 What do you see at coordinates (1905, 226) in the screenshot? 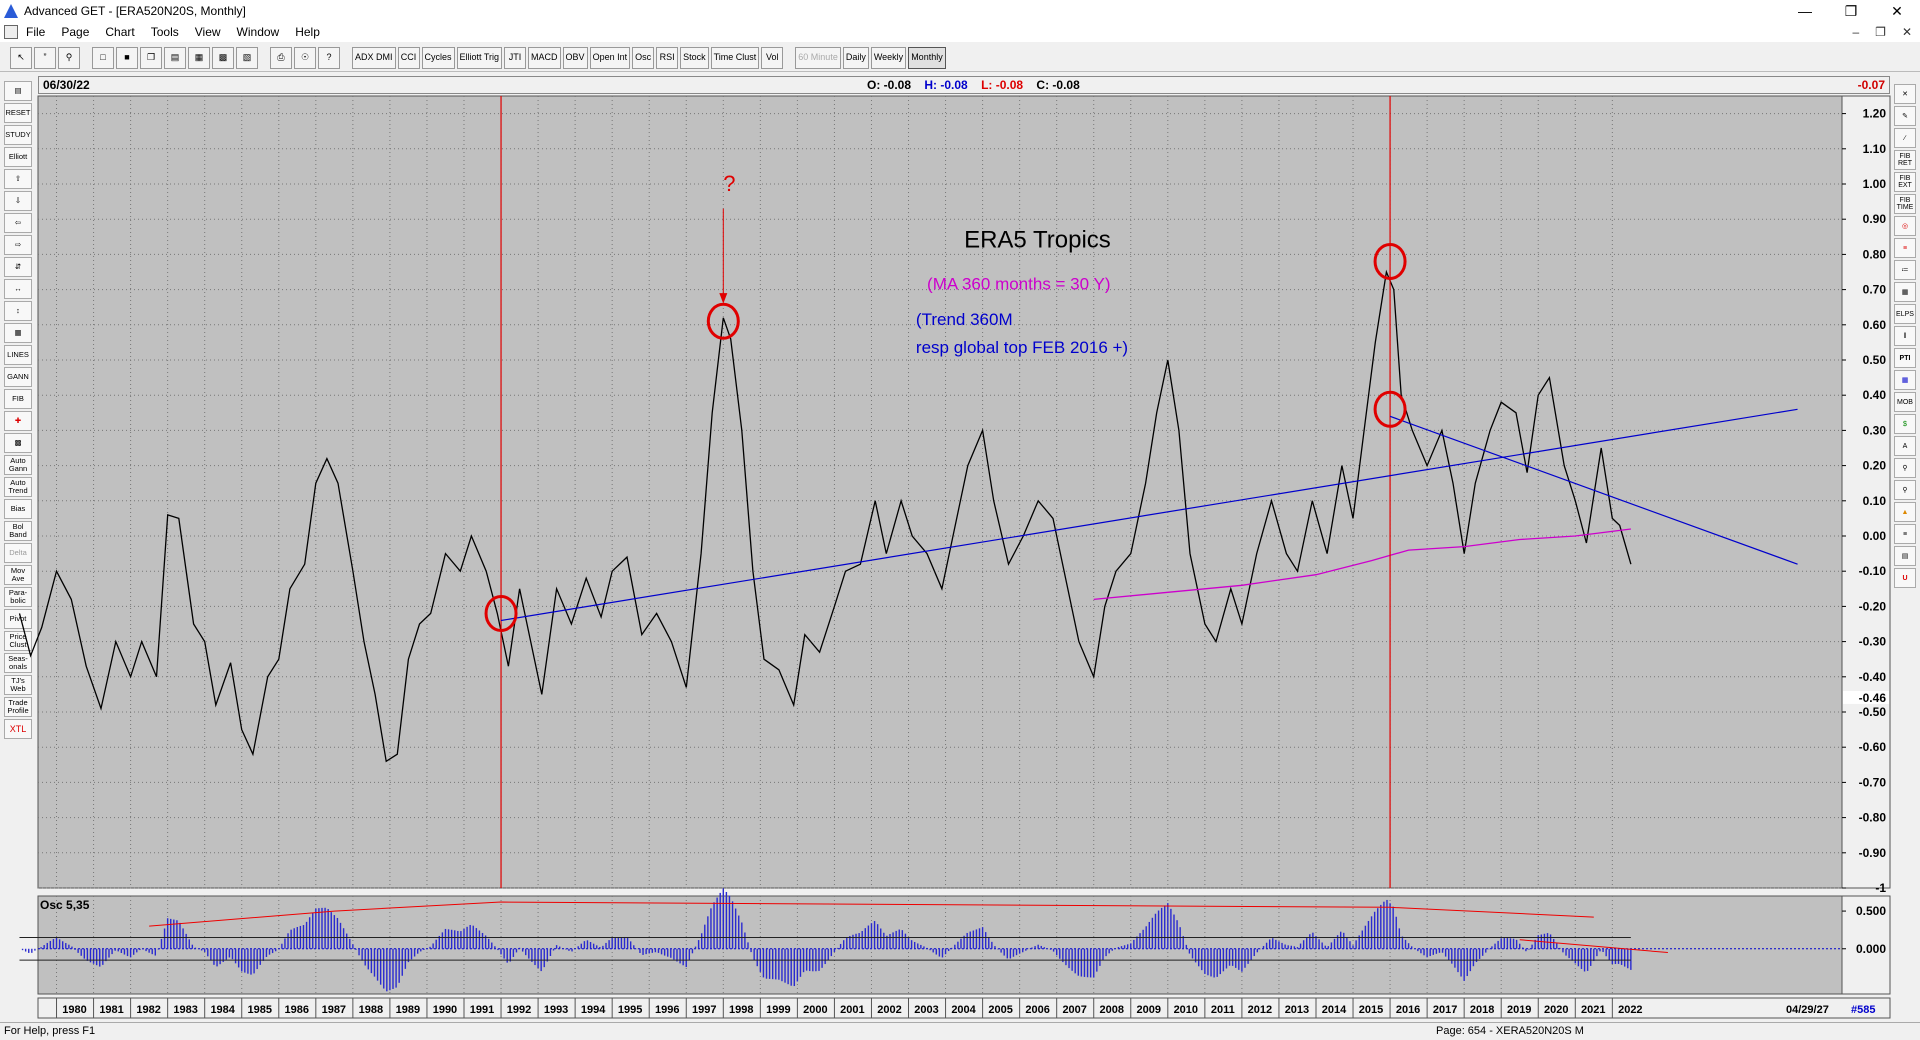
I see `spiral-icon: ◎` at bounding box center [1905, 226].